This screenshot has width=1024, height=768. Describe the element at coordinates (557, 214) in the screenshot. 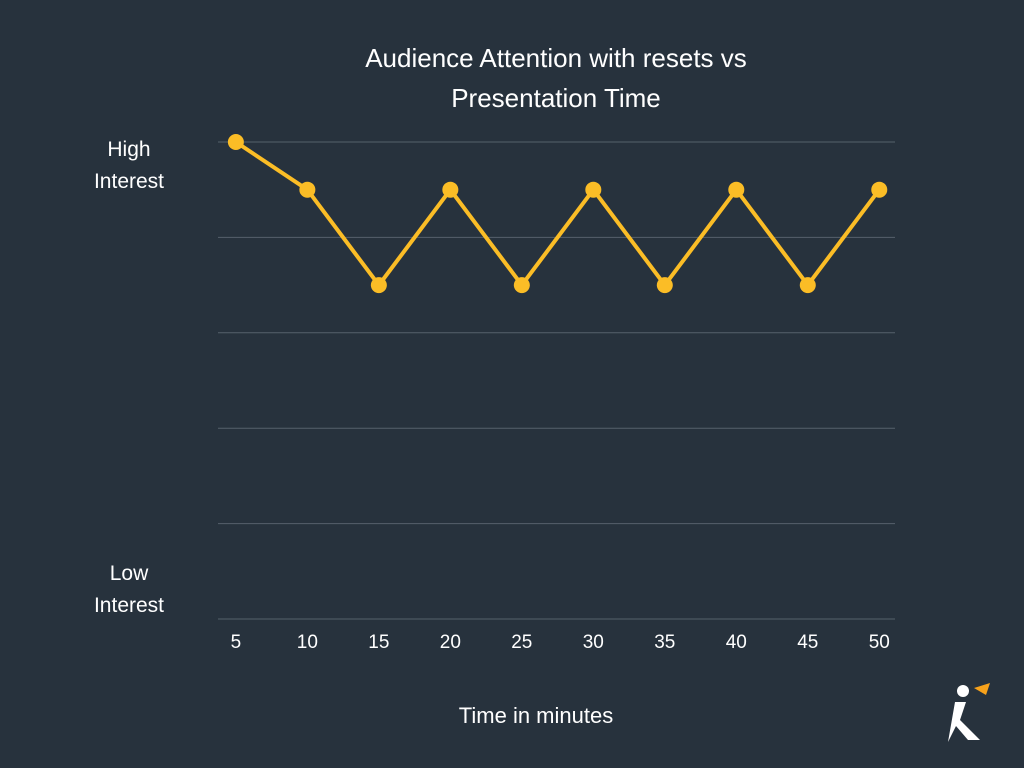

I see `line` at that location.